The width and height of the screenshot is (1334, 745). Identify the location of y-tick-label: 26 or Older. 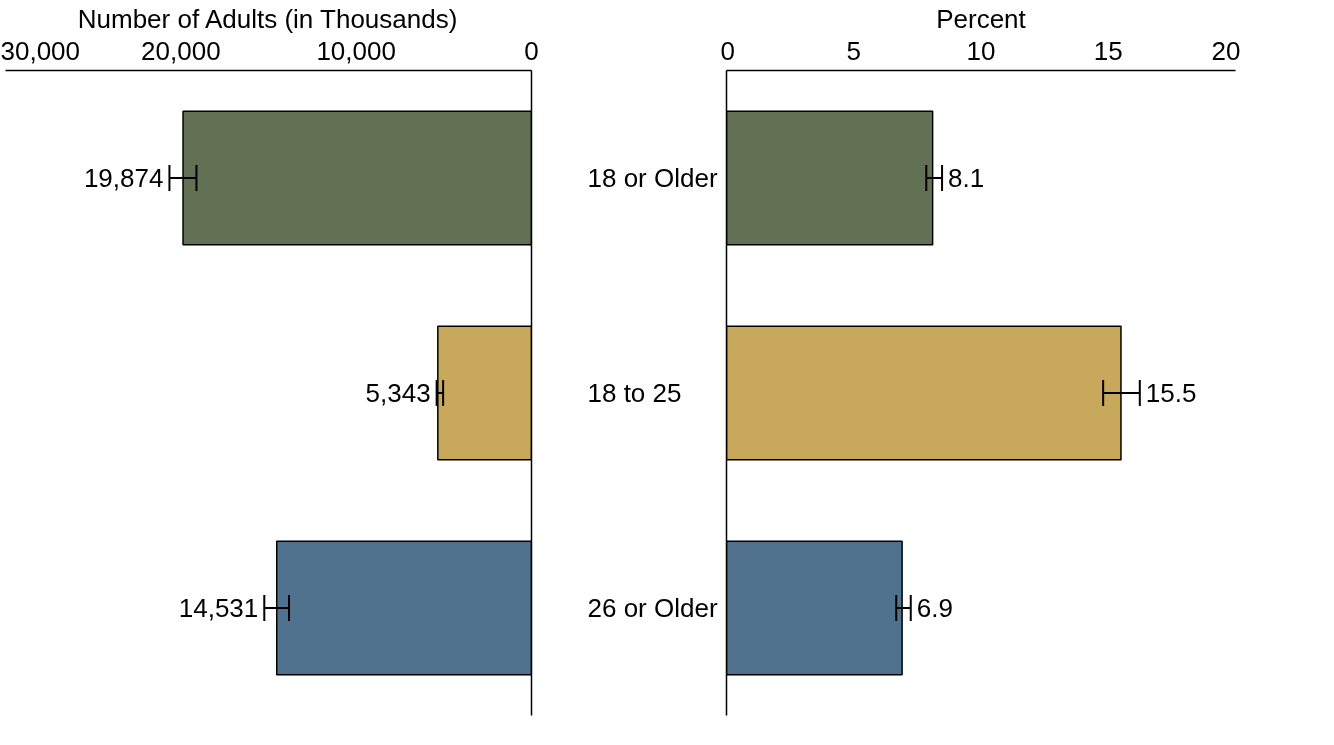
(652, 608).